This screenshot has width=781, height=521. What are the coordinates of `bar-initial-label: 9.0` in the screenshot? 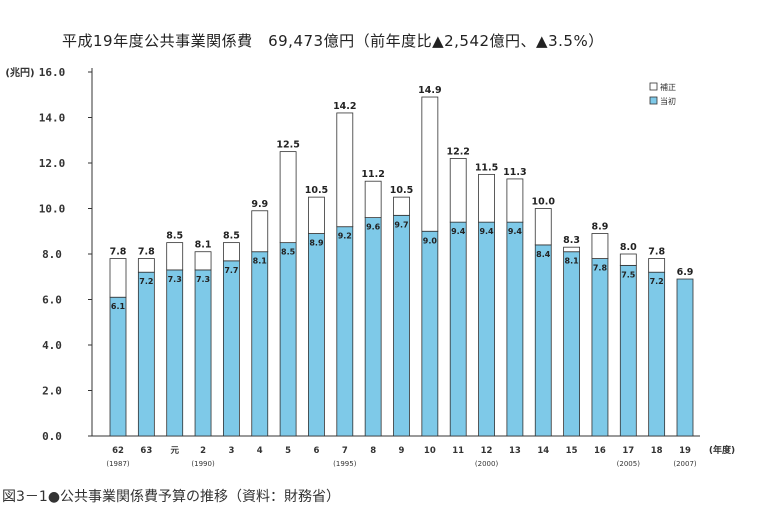 It's located at (430, 240).